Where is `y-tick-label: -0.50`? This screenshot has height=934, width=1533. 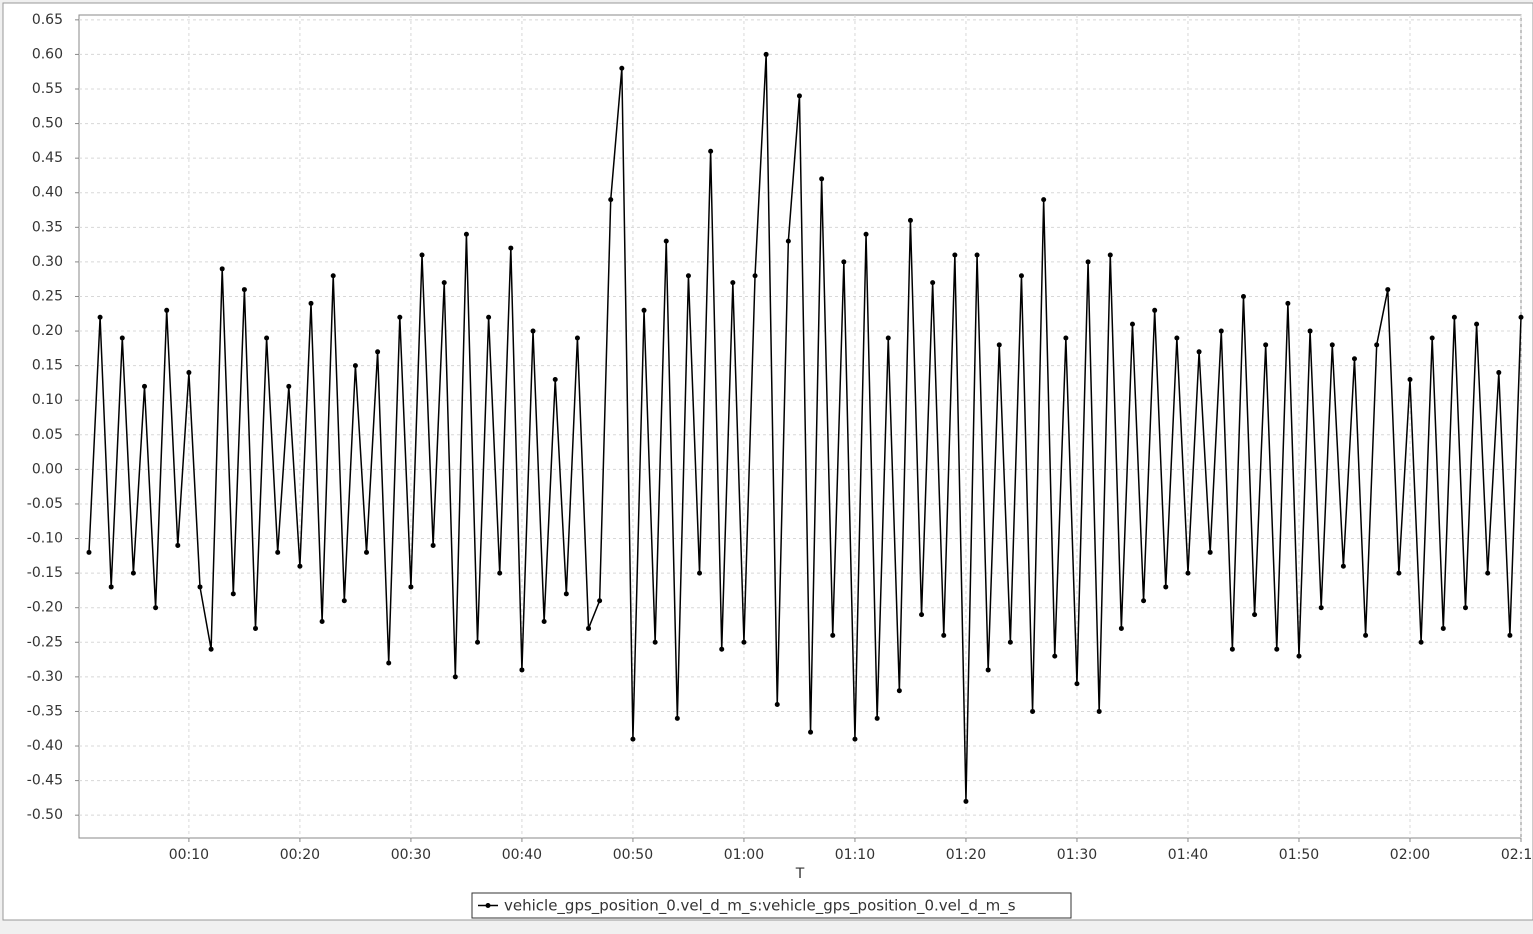
y-tick-label: -0.50 is located at coordinates (45, 815).